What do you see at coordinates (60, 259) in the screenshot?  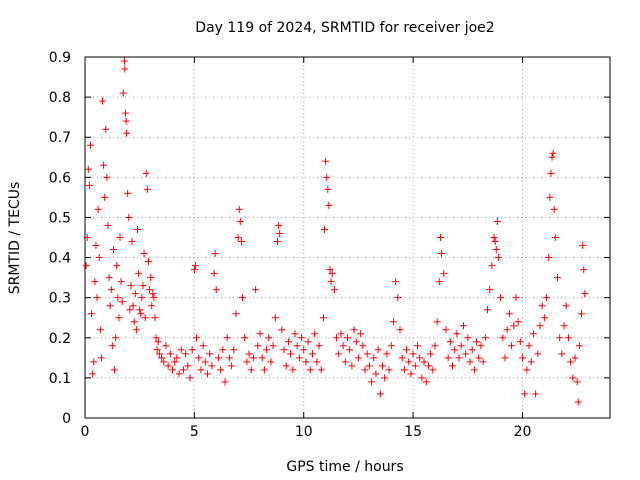 I see `y-tick-label: 0.4` at bounding box center [60, 259].